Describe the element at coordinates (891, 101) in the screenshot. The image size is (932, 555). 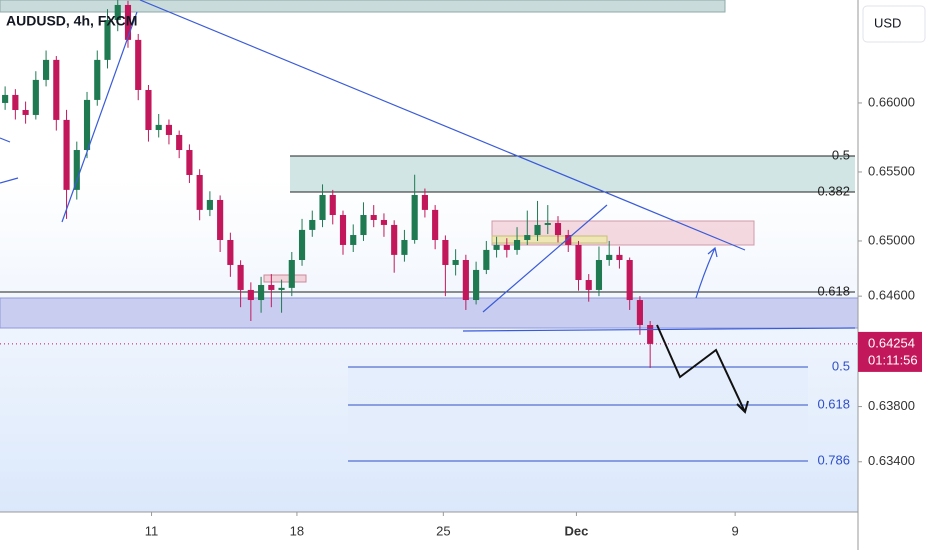
I see `y-tick-label: 0.66000` at that location.